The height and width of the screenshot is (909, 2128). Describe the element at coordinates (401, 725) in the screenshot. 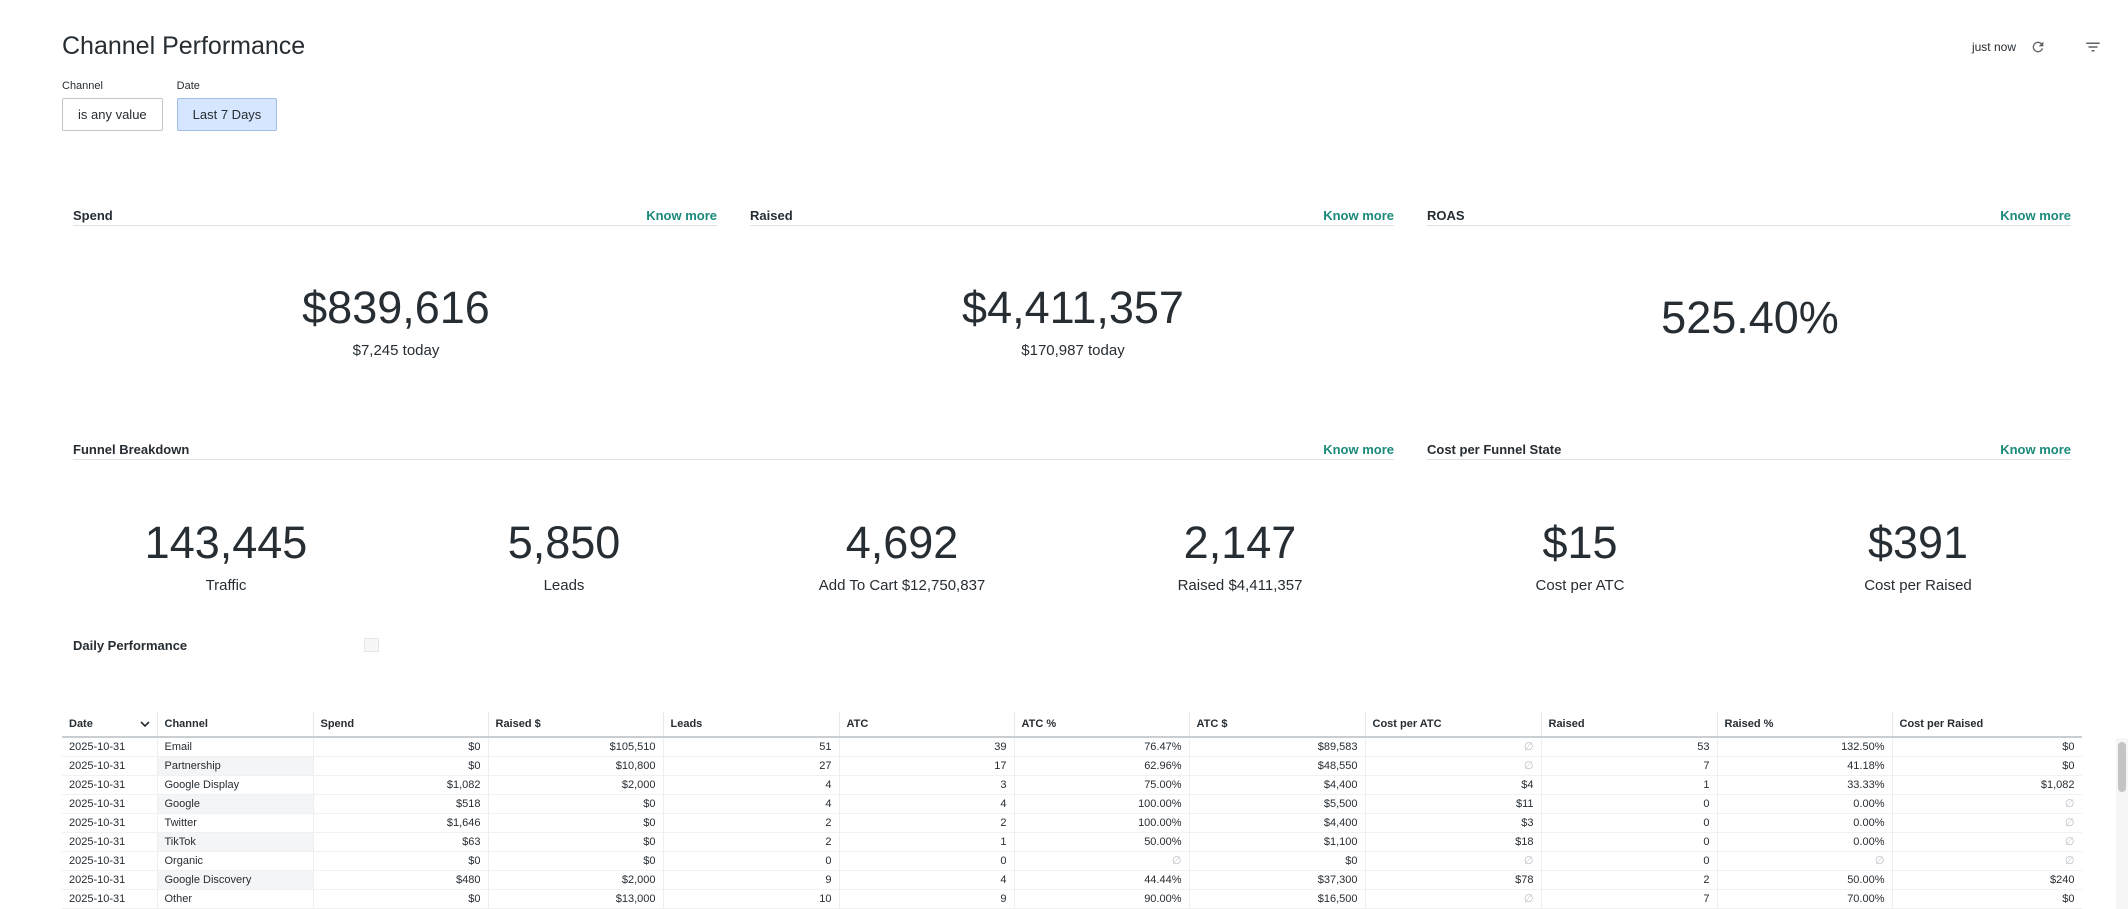

I see `column-header: Spend` at that location.